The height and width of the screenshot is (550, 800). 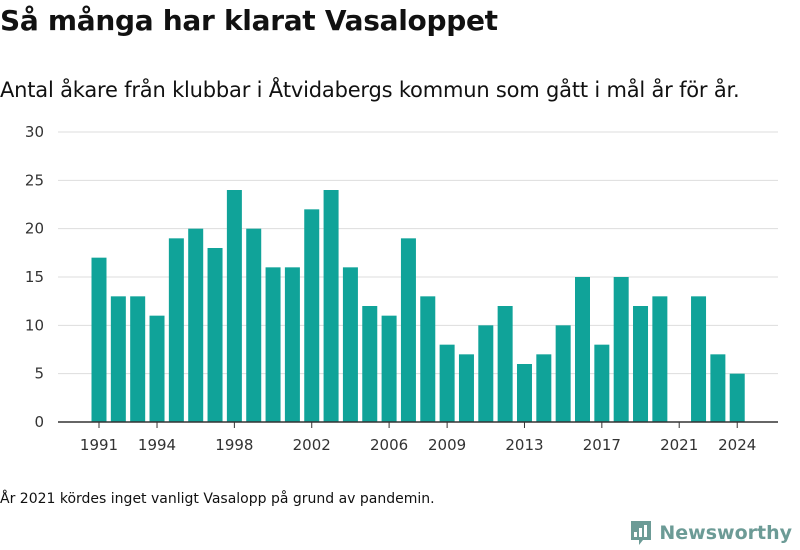 What do you see at coordinates (660, 359) in the screenshot?
I see `bar-2020` at bounding box center [660, 359].